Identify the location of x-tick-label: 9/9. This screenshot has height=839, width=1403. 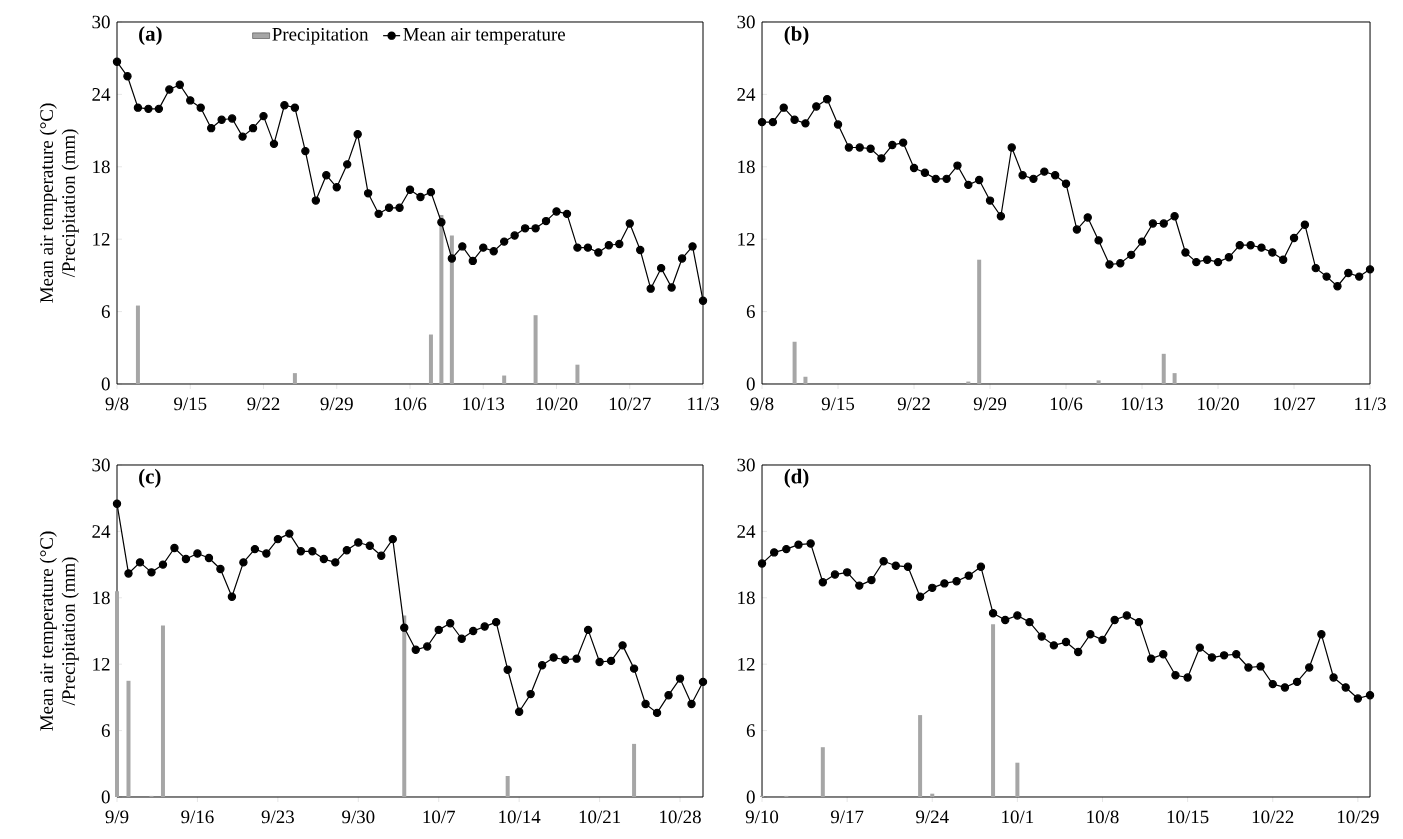
(117, 817).